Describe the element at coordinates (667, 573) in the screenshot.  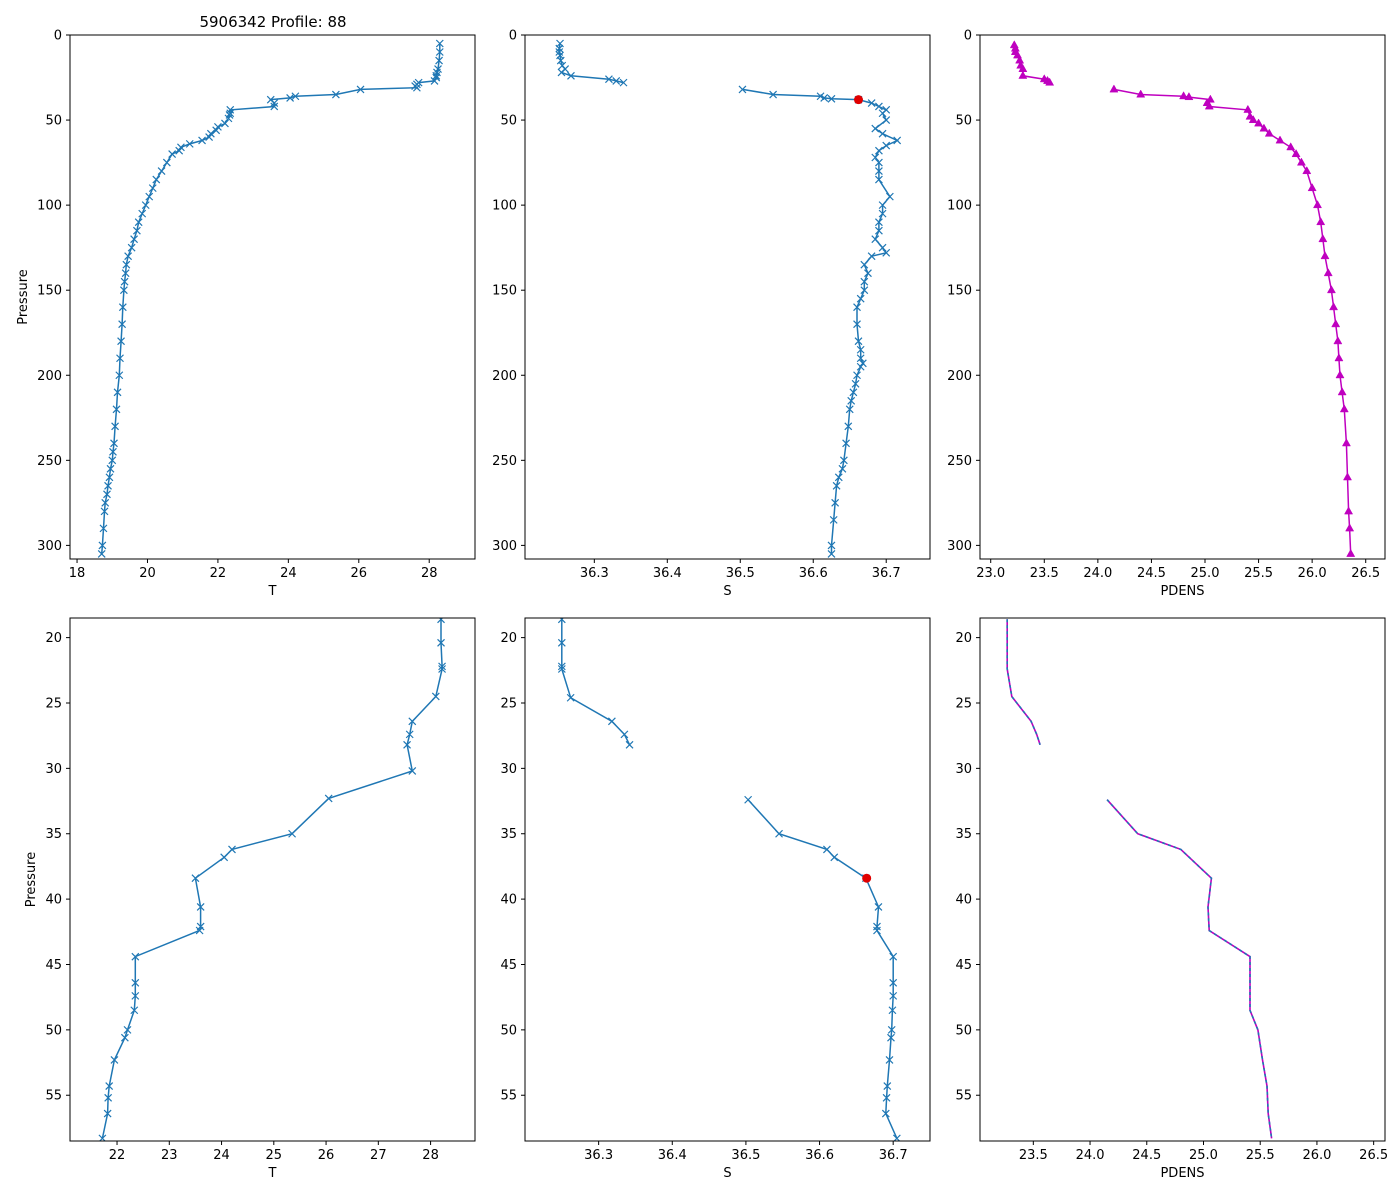
I see `x-tick-label: 36.4` at that location.